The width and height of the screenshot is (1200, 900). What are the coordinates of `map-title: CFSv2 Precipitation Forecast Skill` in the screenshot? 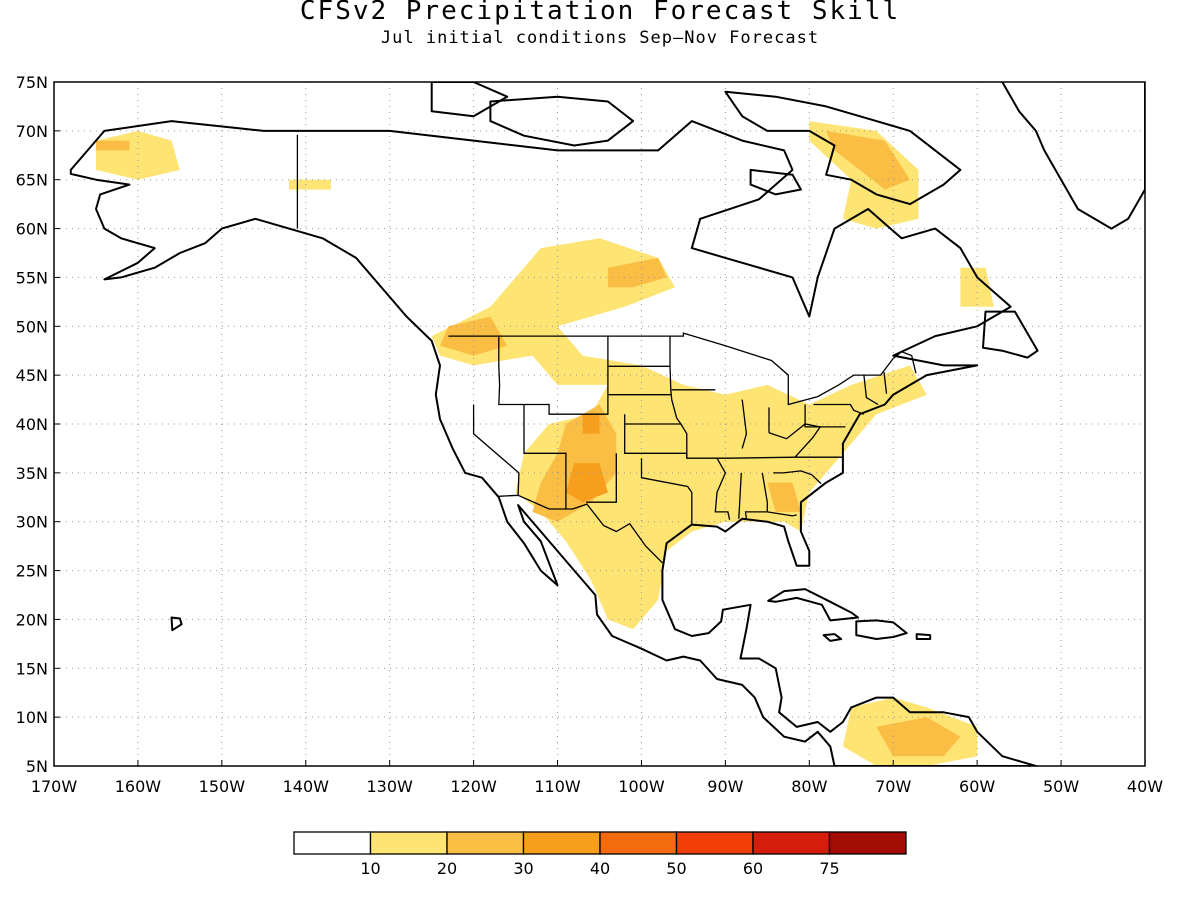 It's located at (600, 13).